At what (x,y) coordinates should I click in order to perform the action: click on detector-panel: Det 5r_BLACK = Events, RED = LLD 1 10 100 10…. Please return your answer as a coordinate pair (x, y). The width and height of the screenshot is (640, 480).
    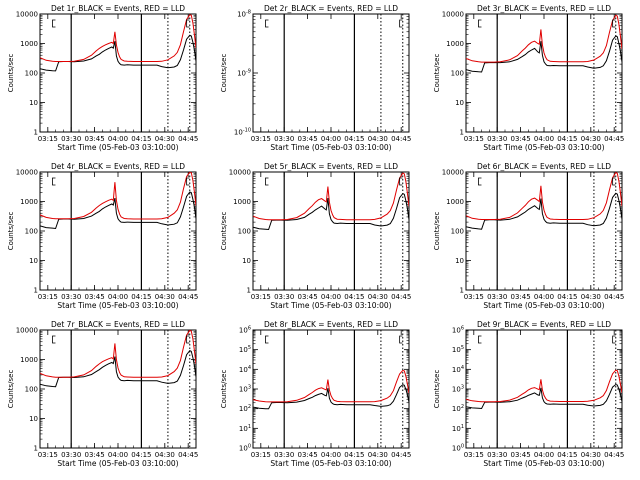
    Looking at the image, I should click on (315, 236).